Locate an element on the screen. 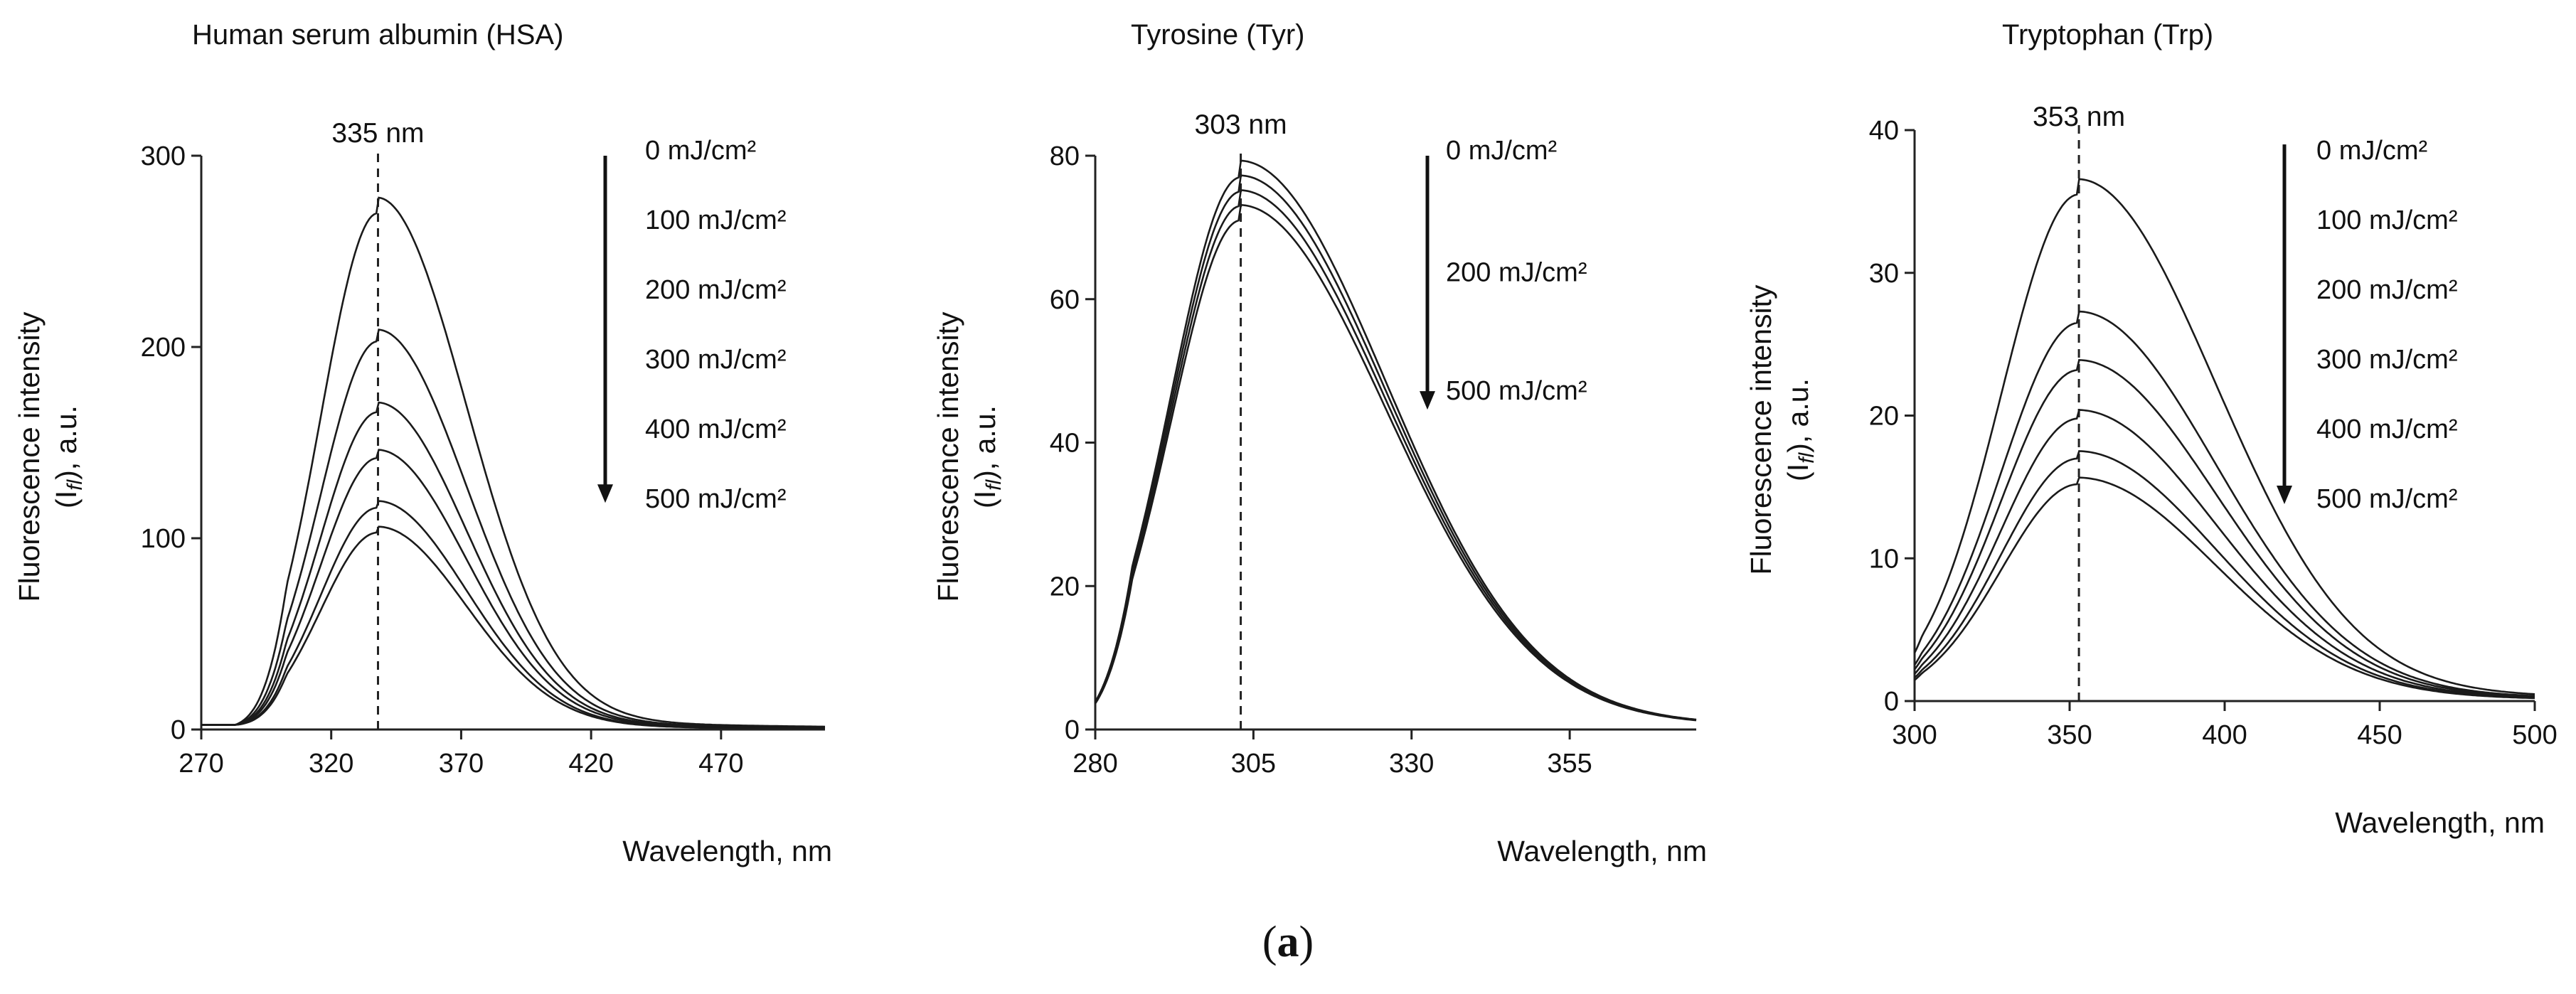  y-tick-label: 60 is located at coordinates (1065, 300).